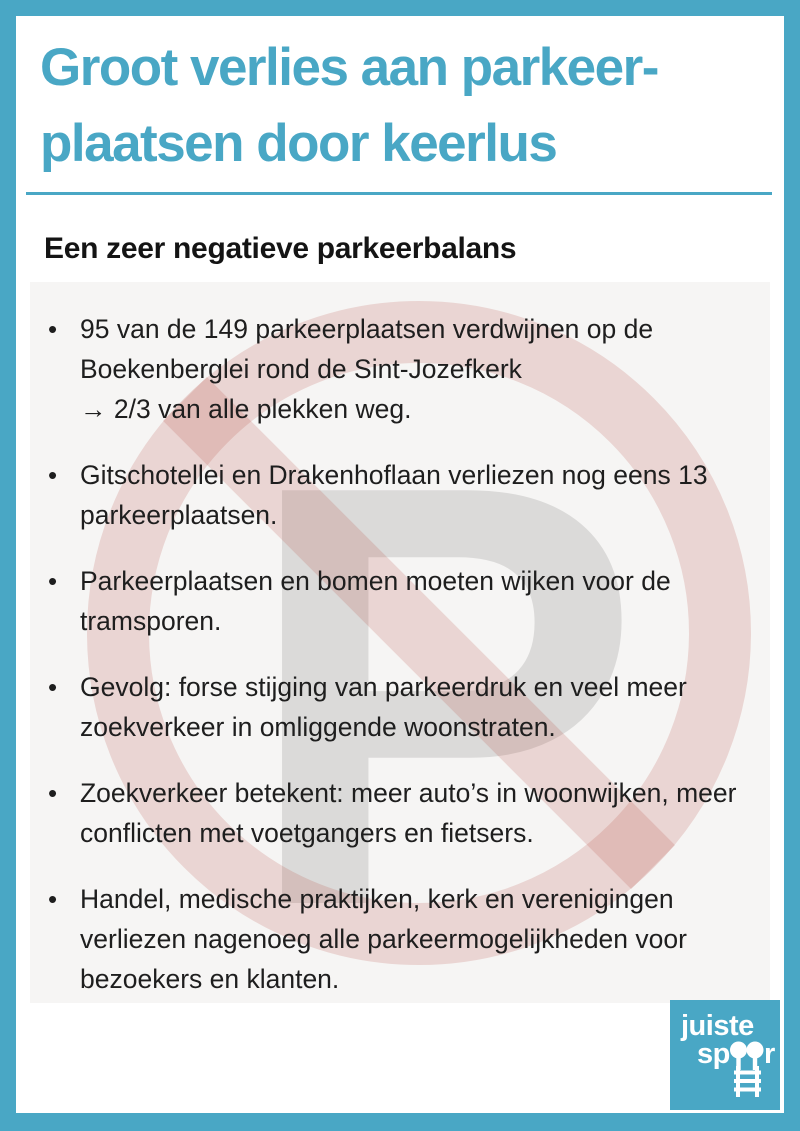  Describe the element at coordinates (399, 193) in the screenshot. I see `title-divider` at that location.